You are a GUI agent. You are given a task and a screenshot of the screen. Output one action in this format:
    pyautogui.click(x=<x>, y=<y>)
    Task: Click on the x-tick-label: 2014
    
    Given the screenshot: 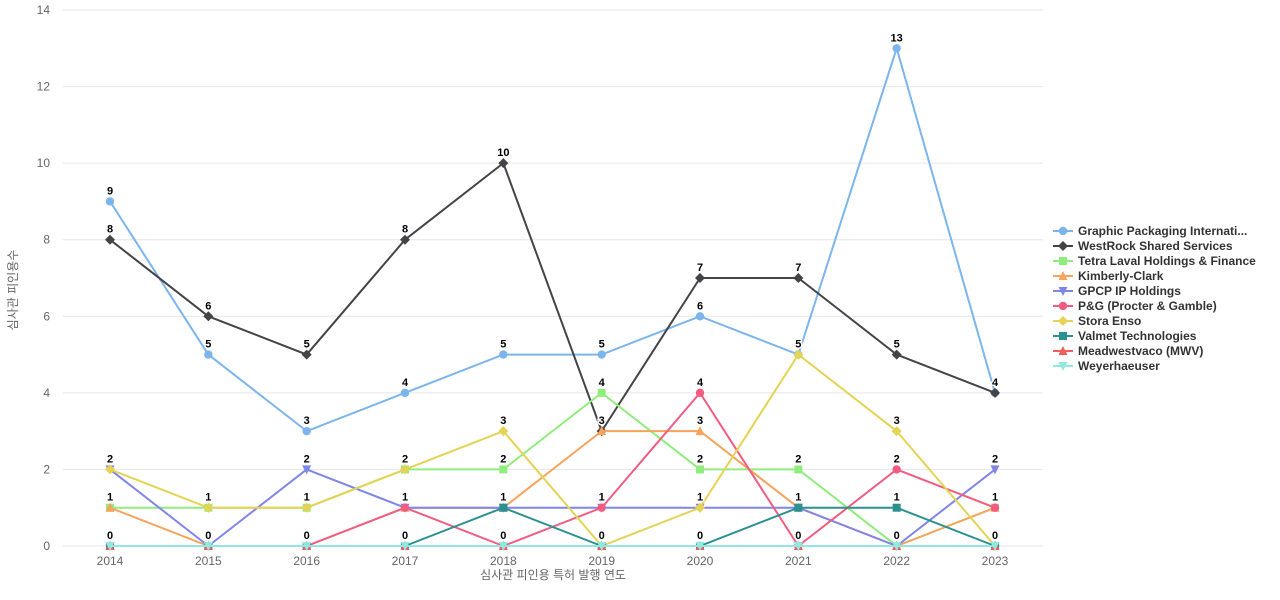 What is the action you would take?
    pyautogui.click(x=110, y=561)
    